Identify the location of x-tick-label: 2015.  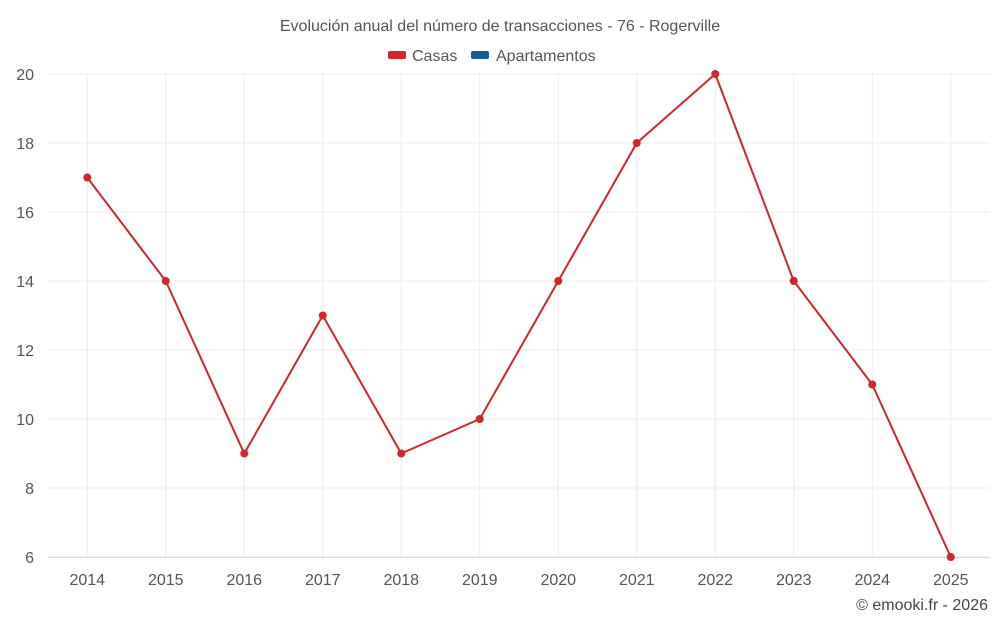
(166, 580).